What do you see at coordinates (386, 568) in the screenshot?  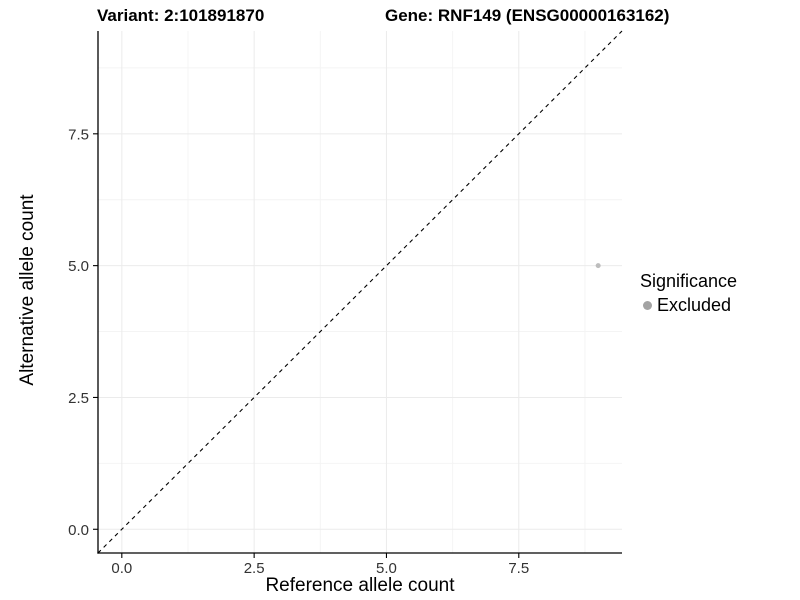 I see `x-tick-label: 5.0` at bounding box center [386, 568].